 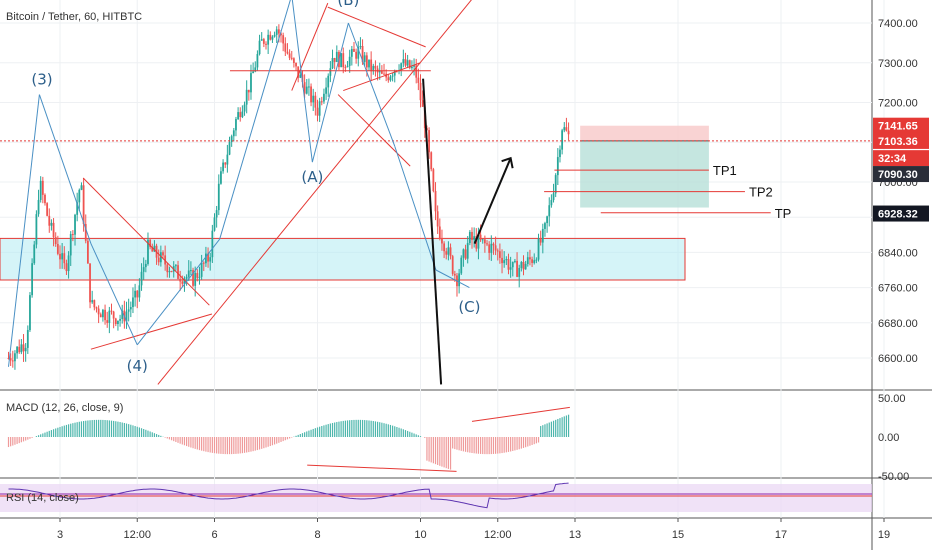 I want to click on wave-label: (3), so click(x=41, y=80).